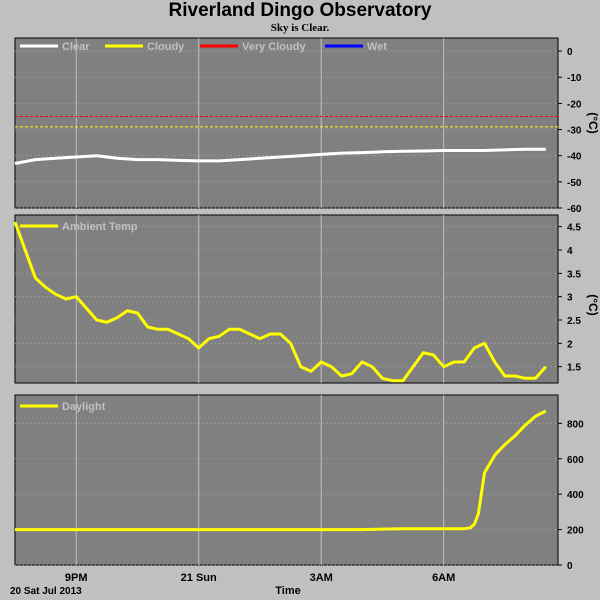  What do you see at coordinates (574, 321) in the screenshot?
I see `y-tick-label: 2.5` at bounding box center [574, 321].